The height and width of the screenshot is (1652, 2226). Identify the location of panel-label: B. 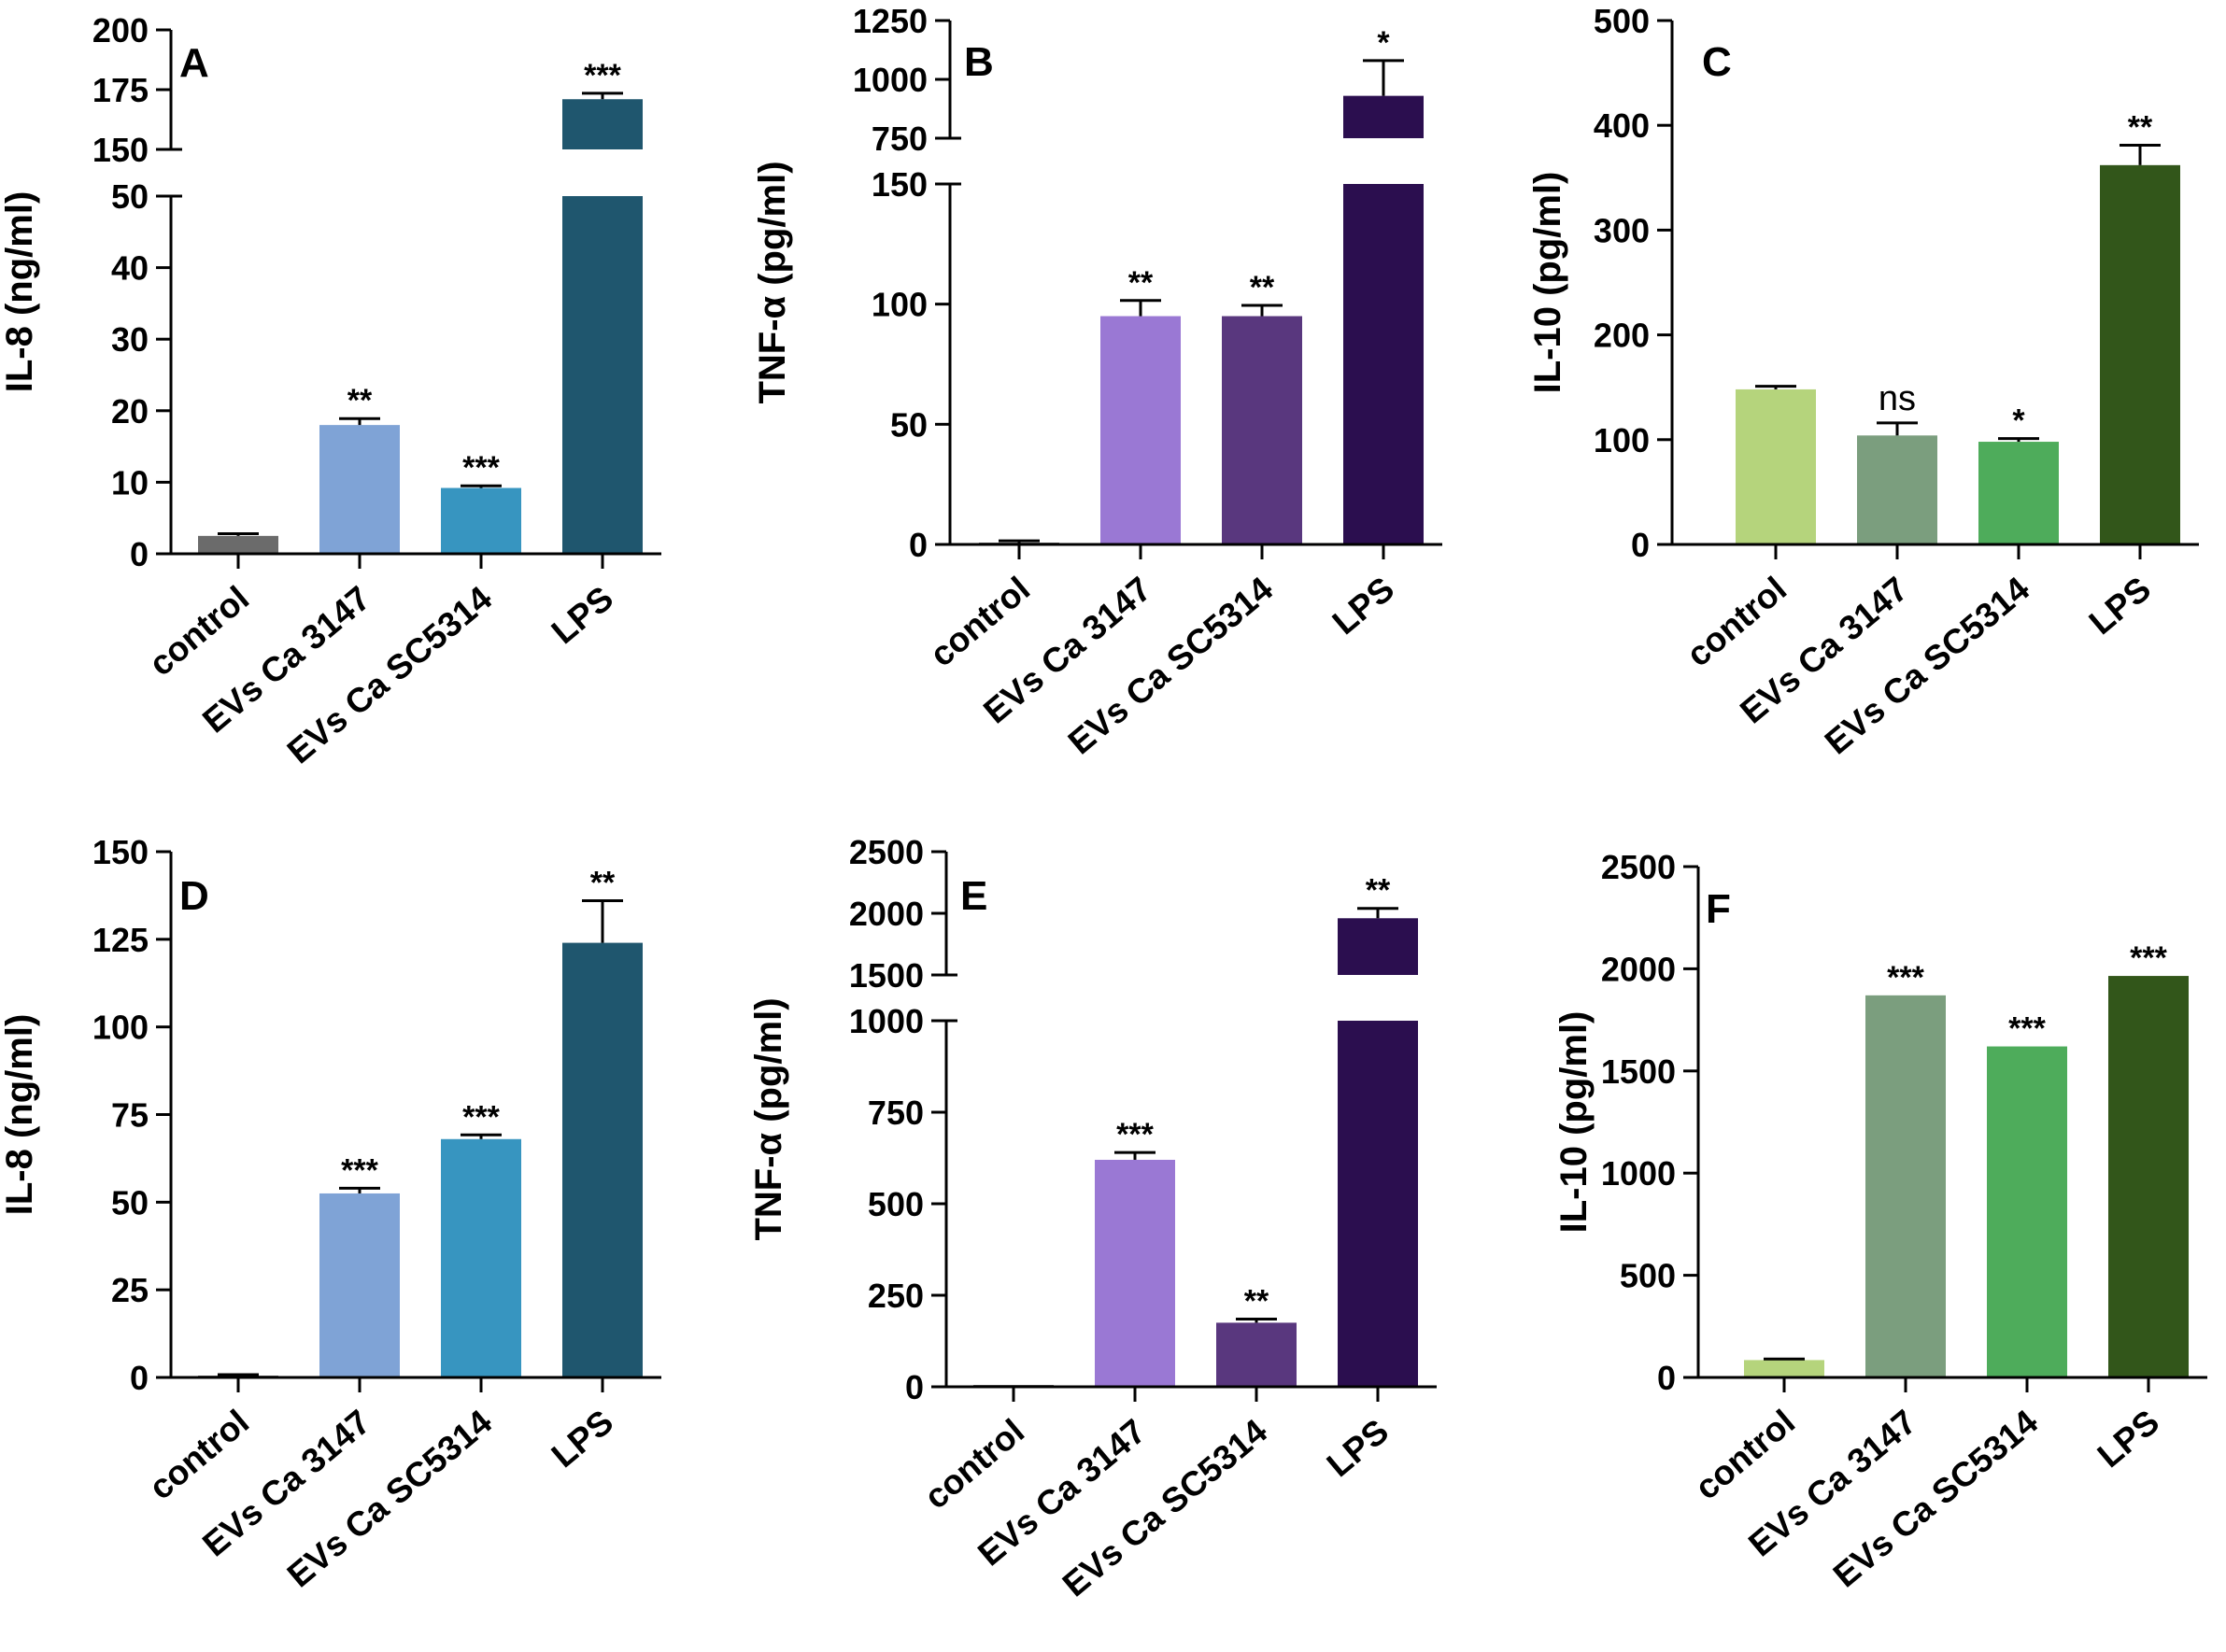
(979, 62).